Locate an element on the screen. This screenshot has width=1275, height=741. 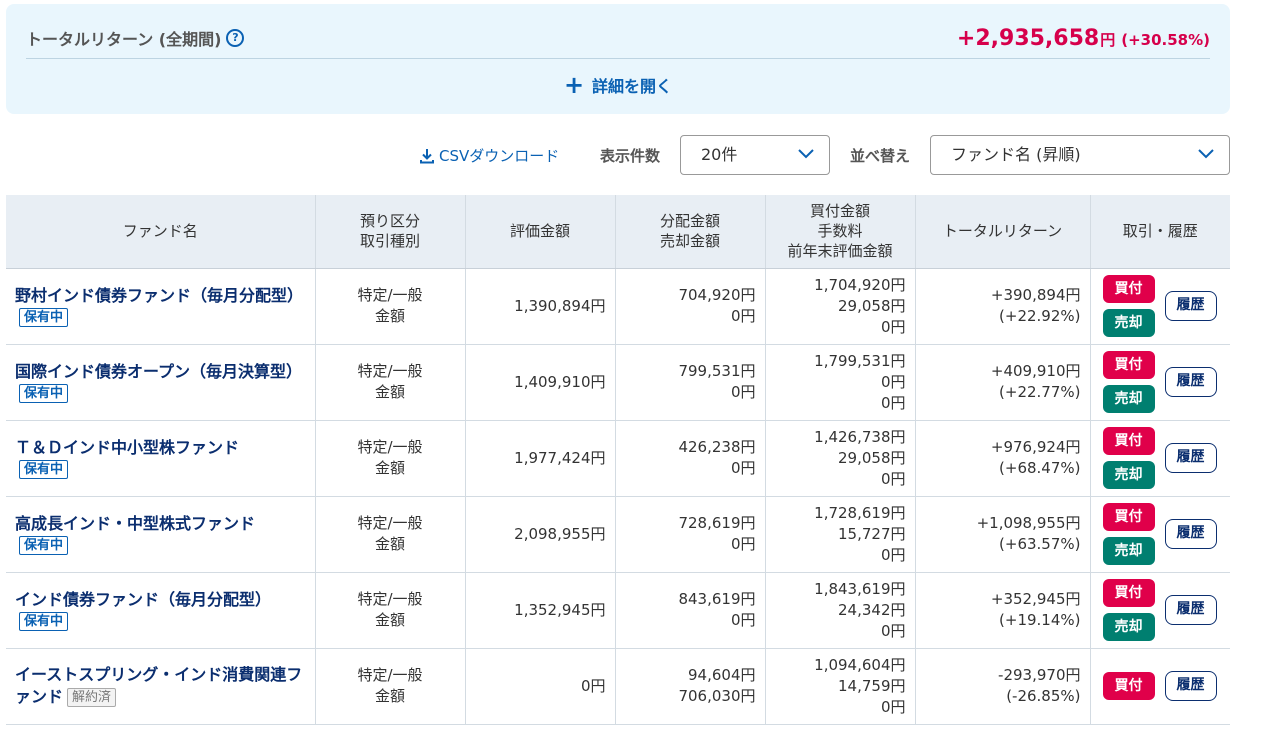
return-percent: (+22.77%) is located at coordinates (1040, 392).